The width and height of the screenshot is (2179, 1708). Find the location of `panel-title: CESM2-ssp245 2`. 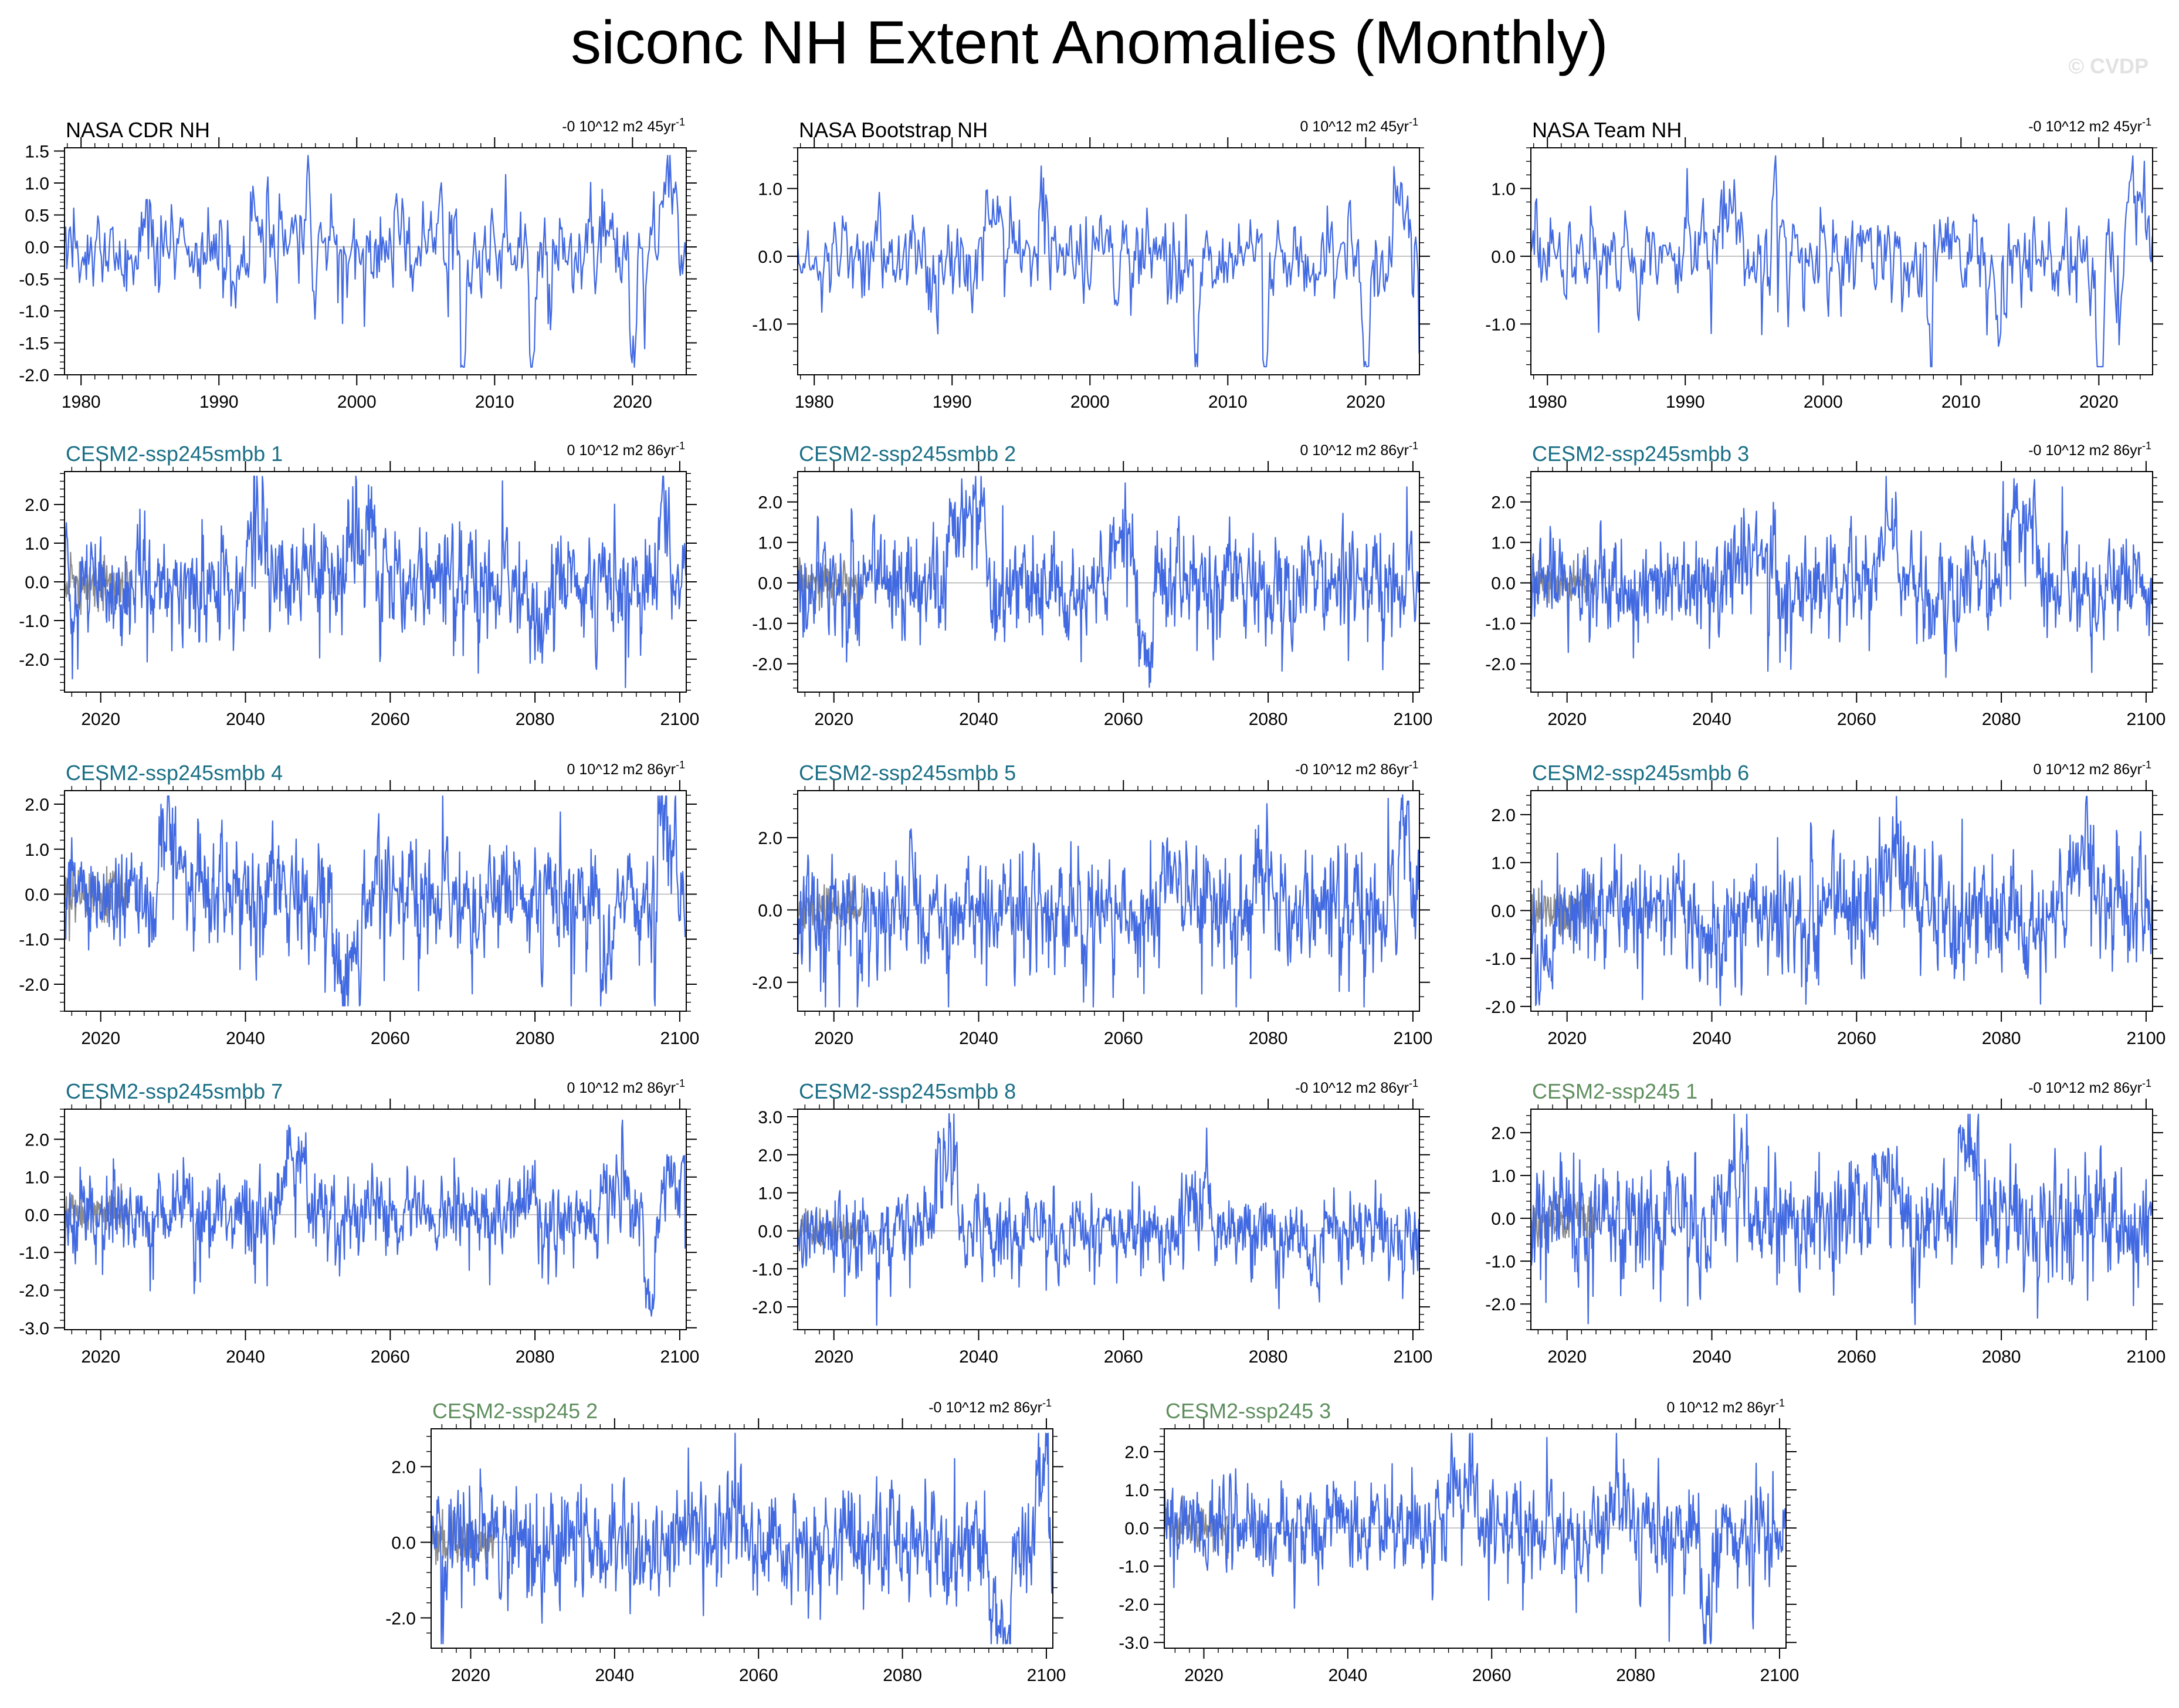

panel-title: CESM2-ssp245 2 is located at coordinates (515, 1411).